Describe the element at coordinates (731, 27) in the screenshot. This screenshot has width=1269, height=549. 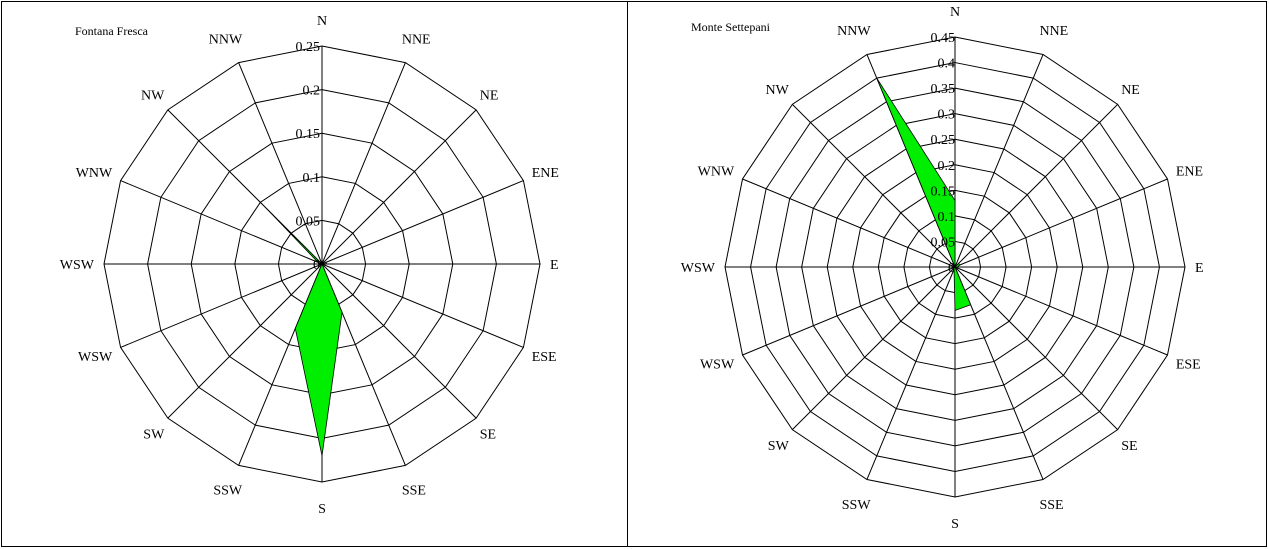
I see `chart-title: Monte Settepani` at that location.